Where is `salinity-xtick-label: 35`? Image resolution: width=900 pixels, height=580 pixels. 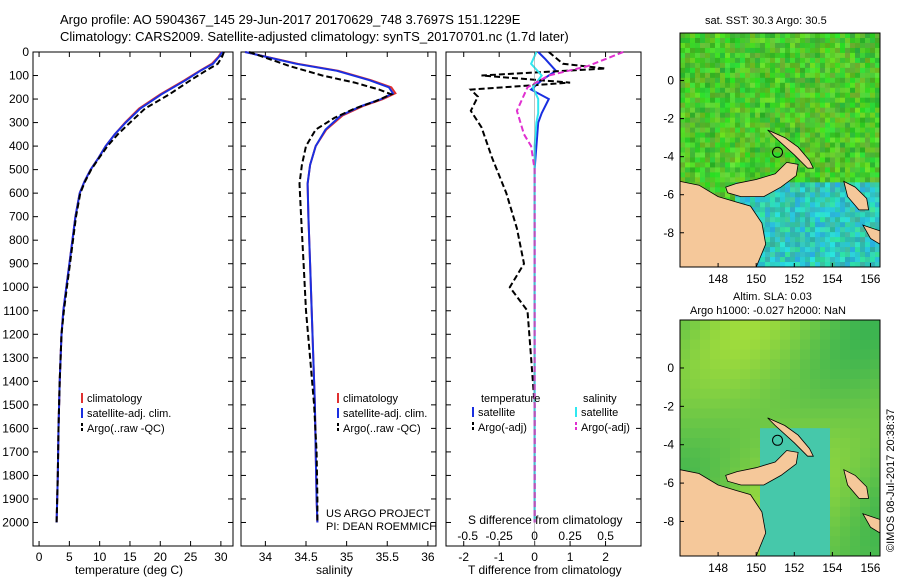
salinity-xtick-label: 35 is located at coordinates (347, 557).